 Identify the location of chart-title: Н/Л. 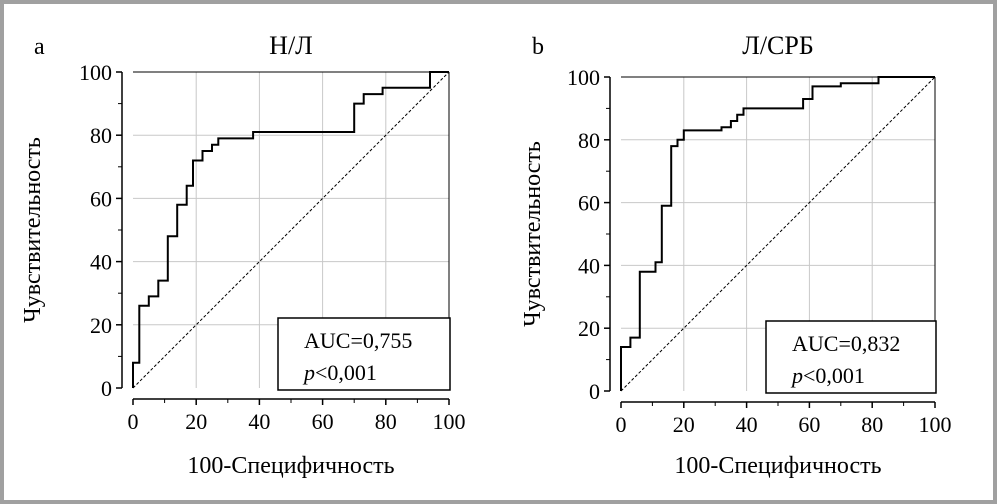
(291, 45).